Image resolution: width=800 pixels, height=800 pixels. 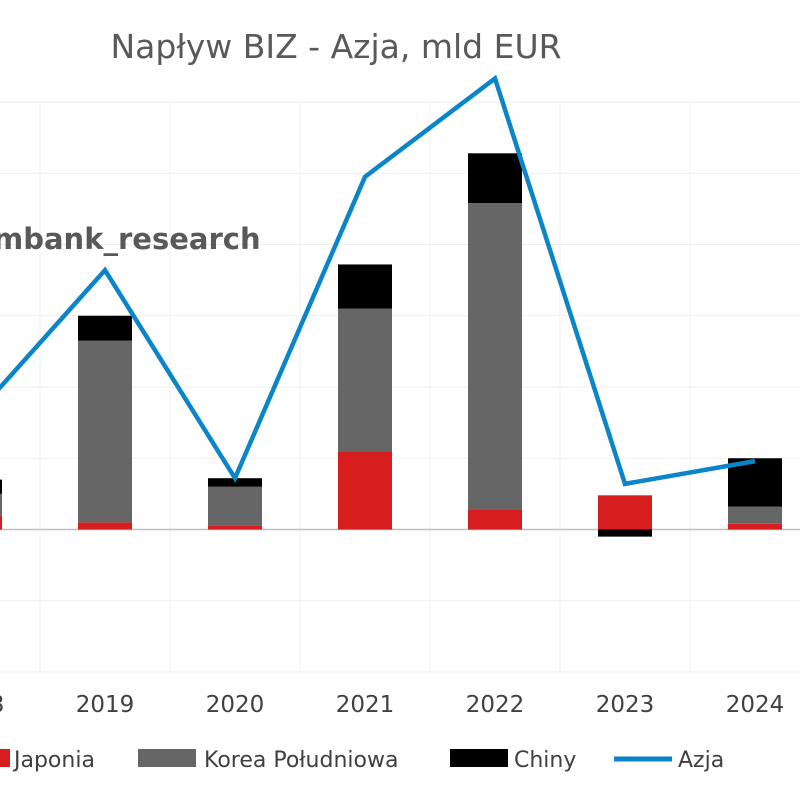 What do you see at coordinates (167, 758) in the screenshot?
I see `legend-swatch-korea-po-udniowa` at bounding box center [167, 758].